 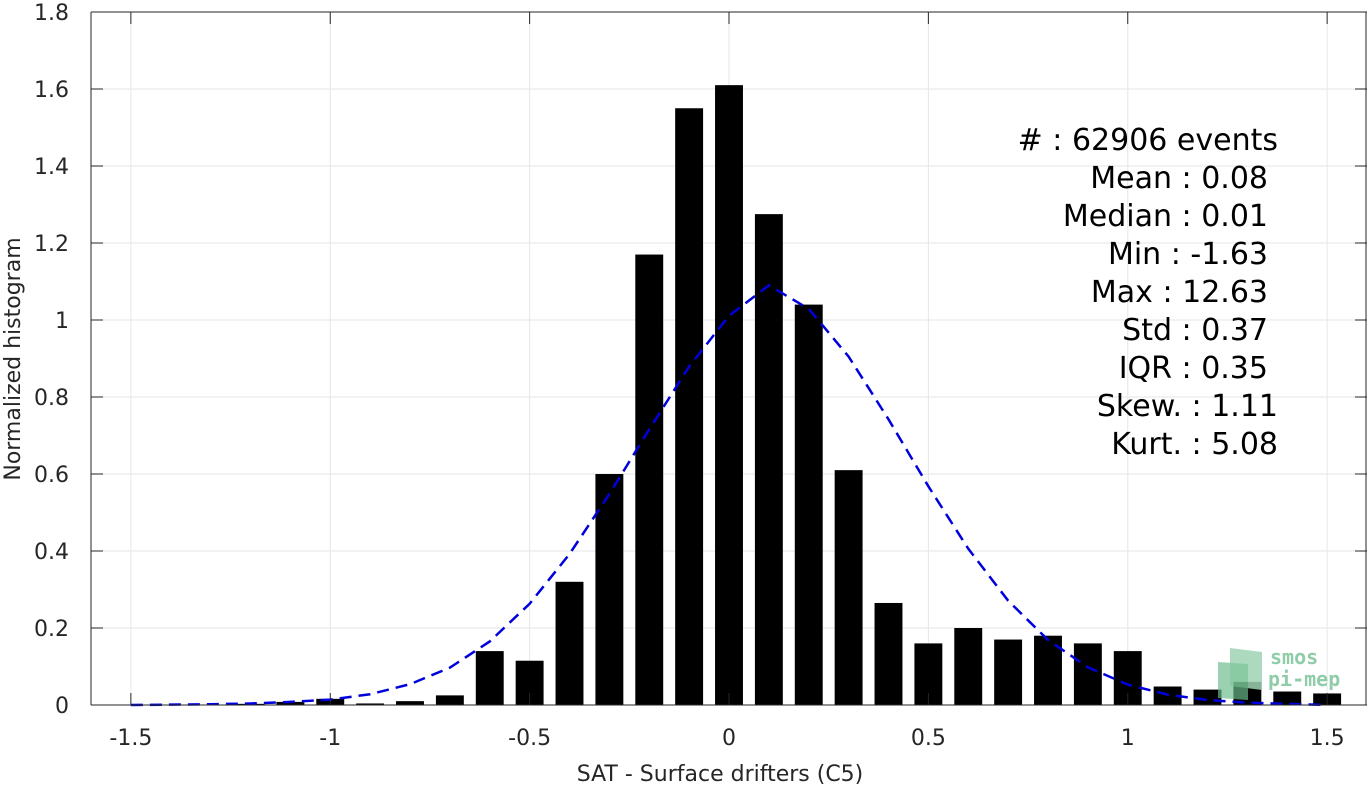 What do you see at coordinates (1187, 406) in the screenshot?
I see `stat-line: Skew. : 1.11` at bounding box center [1187, 406].